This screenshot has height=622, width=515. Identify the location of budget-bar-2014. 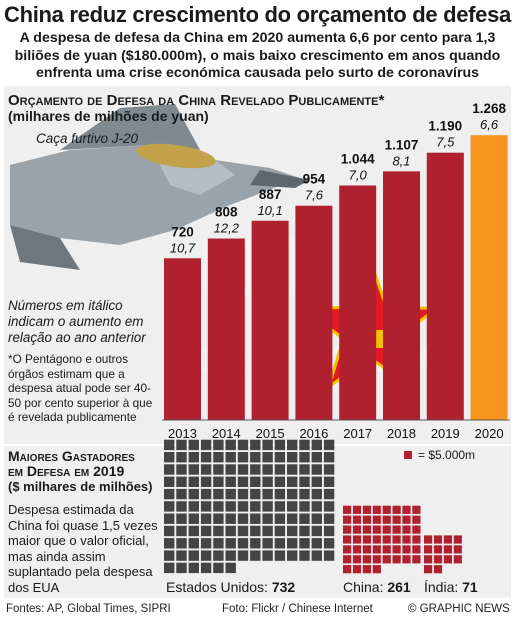
(226, 329).